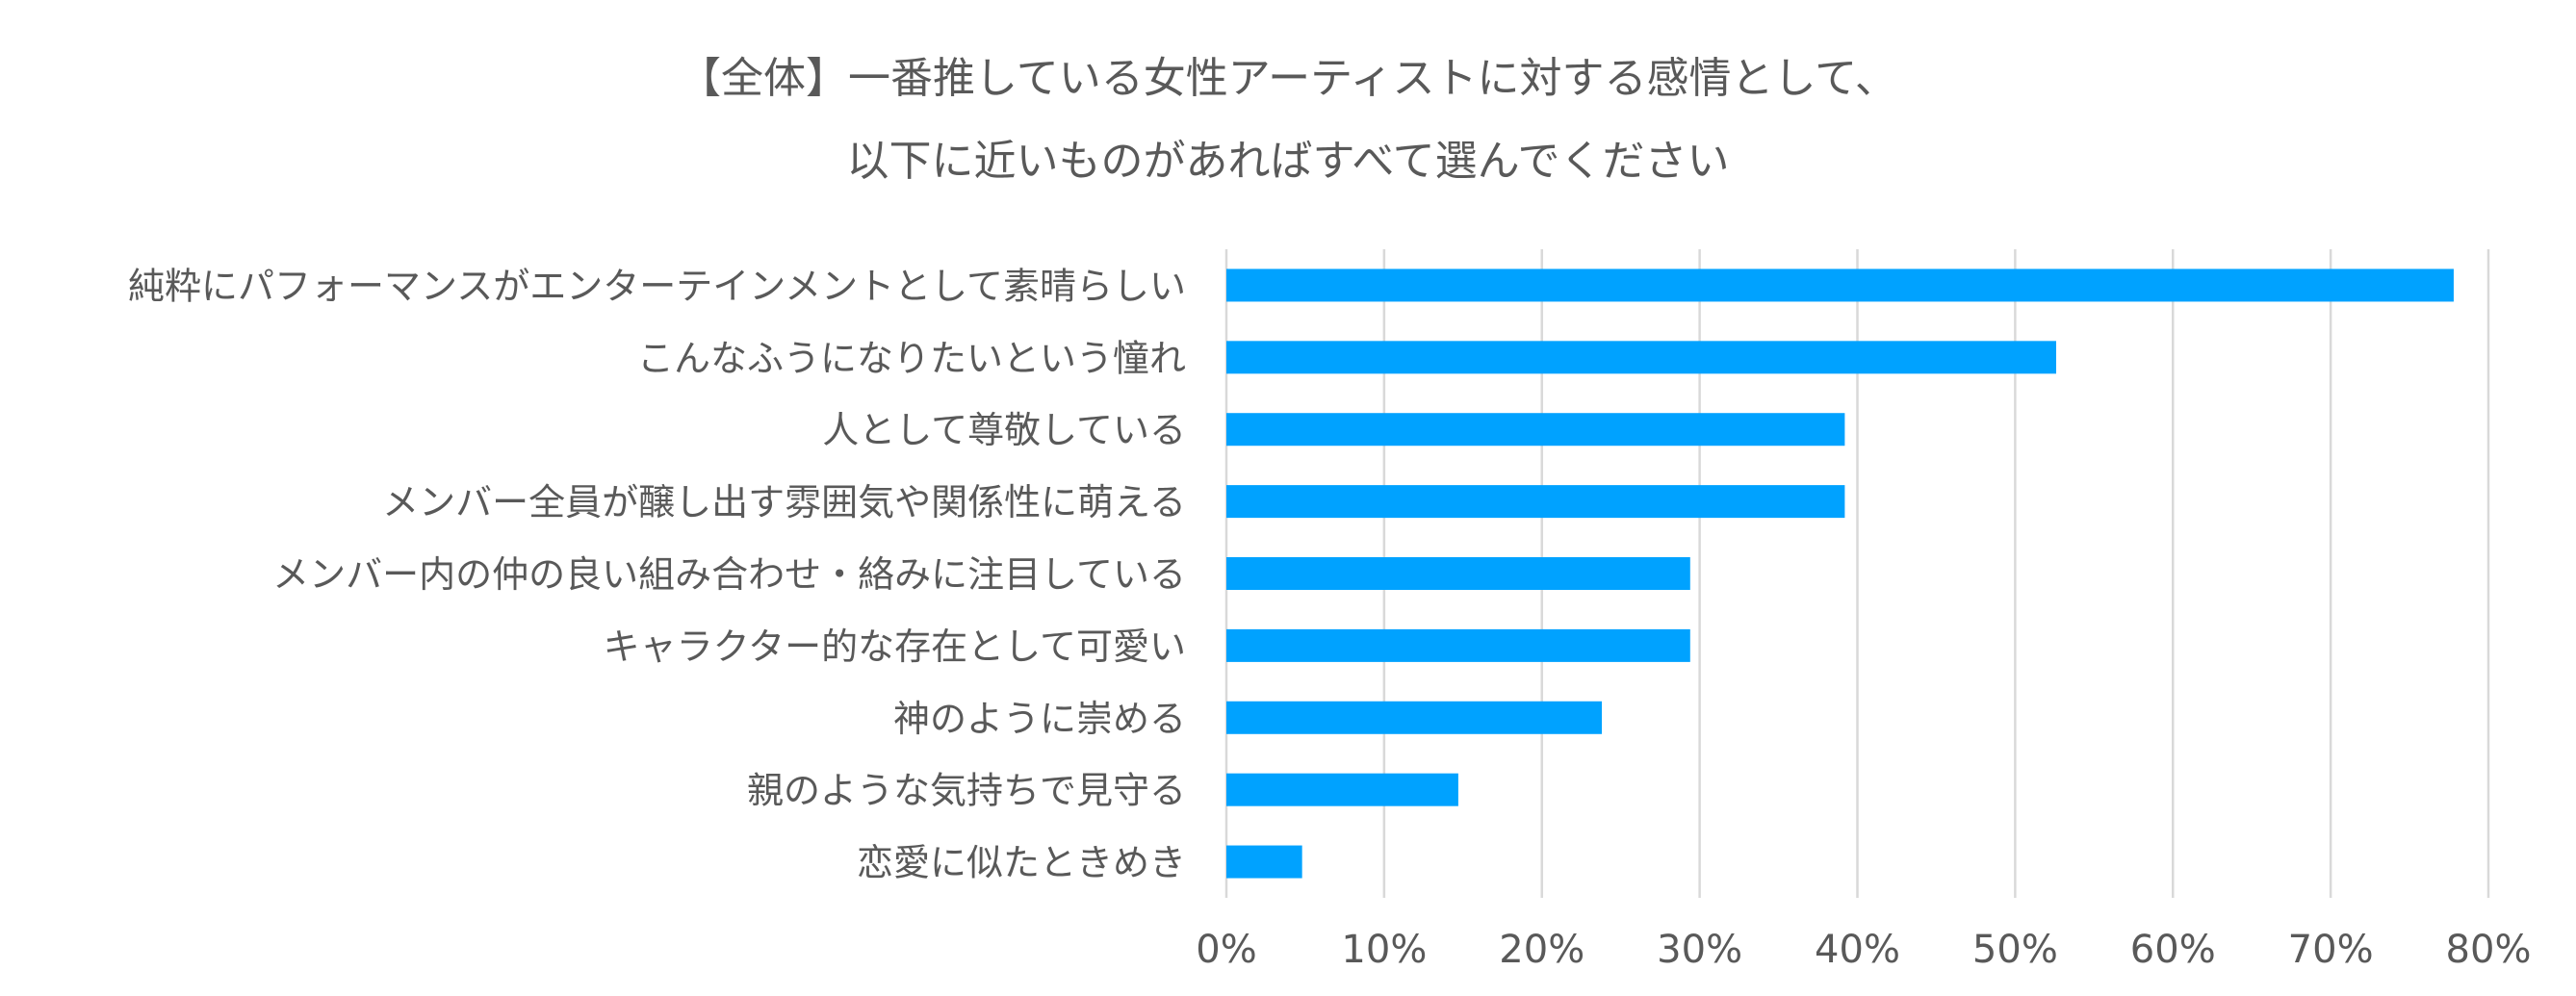 This screenshot has height=996, width=2576. Describe the element at coordinates (784, 503) in the screenshot. I see `category-label: メンバー全員が醸し出す雰囲気や関係性に萌える` at that location.